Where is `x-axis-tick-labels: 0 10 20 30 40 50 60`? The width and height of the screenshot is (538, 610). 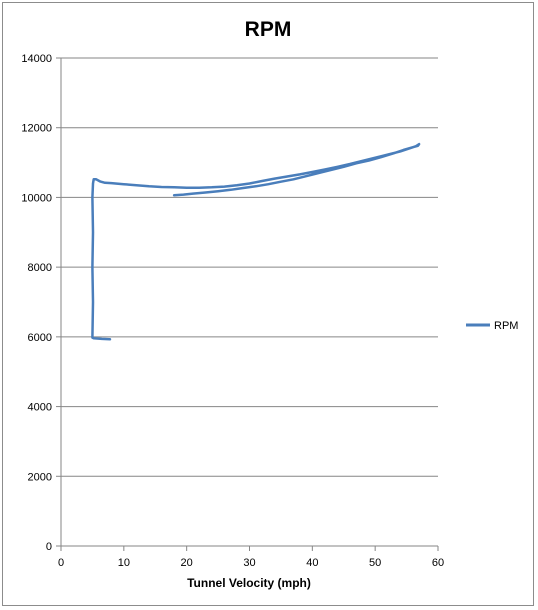 x-axis-tick-labels: 0 10 20 30 40 50 60 is located at coordinates (251, 557).